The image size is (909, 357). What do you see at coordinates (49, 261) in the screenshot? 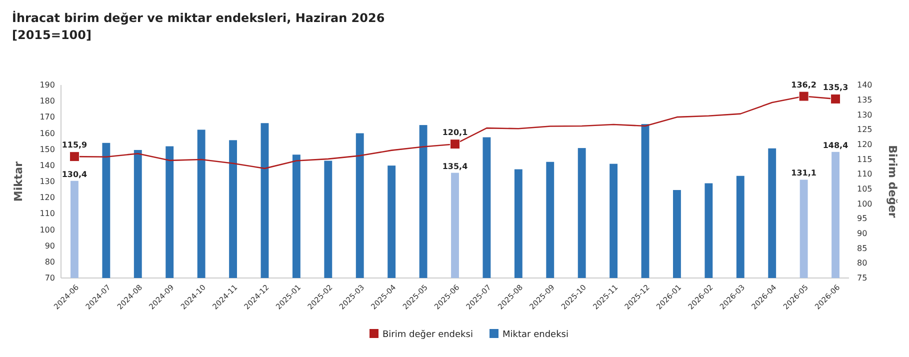
I see `y-tick-label: 80` at bounding box center [49, 261].